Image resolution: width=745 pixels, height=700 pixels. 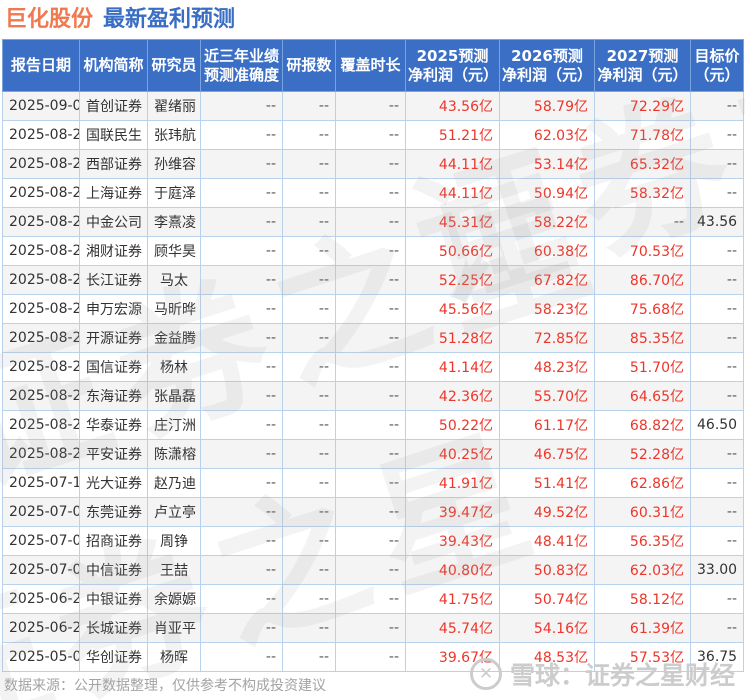 What do you see at coordinates (452, 251) in the screenshot?
I see `cell-f2025: 50.66亿` at bounding box center [452, 251].